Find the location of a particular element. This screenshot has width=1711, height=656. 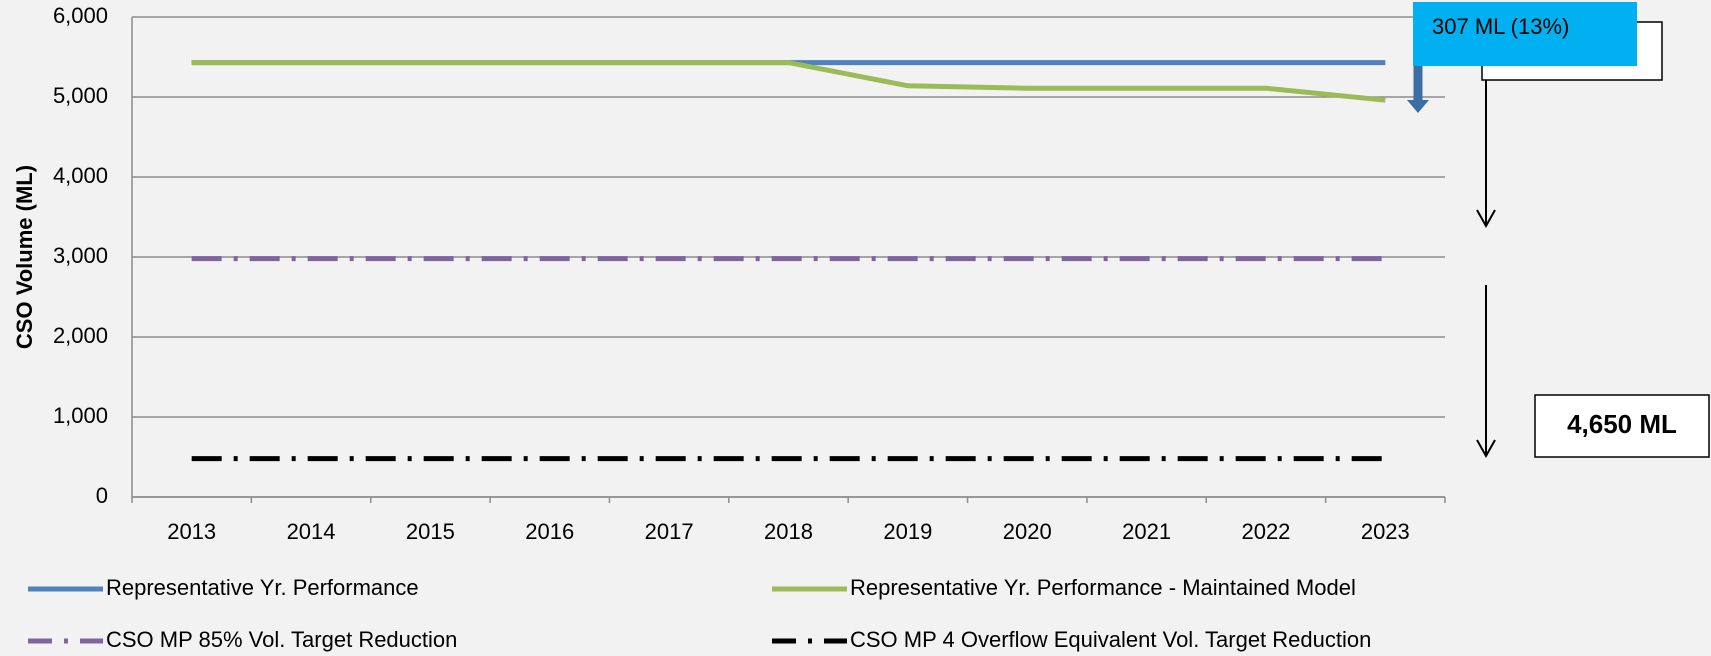

x-tick-label: 2014 is located at coordinates (311, 531).